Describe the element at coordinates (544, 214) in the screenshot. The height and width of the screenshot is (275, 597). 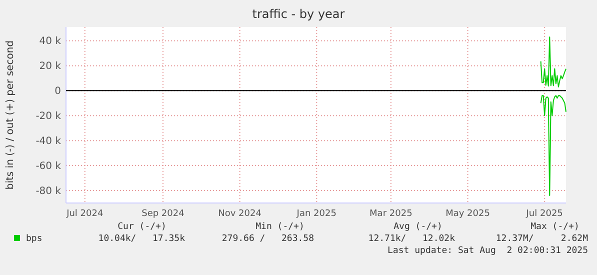
I see `x-tick-label: Jul 2025` at that location.